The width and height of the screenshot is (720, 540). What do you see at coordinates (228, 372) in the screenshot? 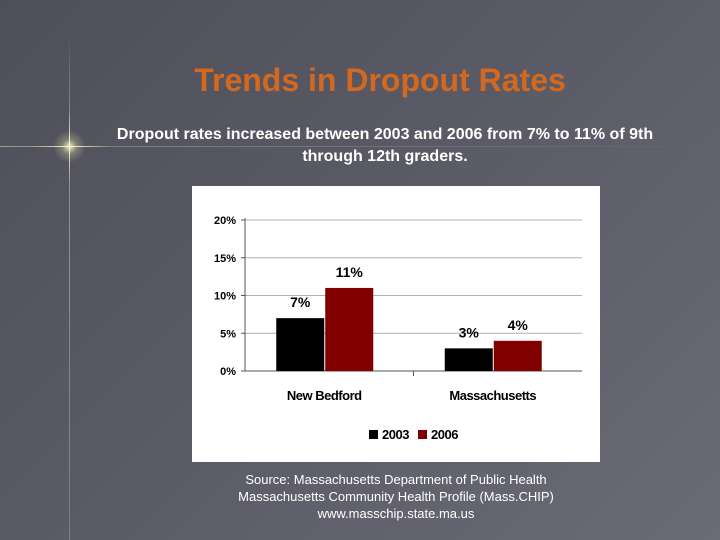
I see `y-tick-label: 0%` at bounding box center [228, 372].